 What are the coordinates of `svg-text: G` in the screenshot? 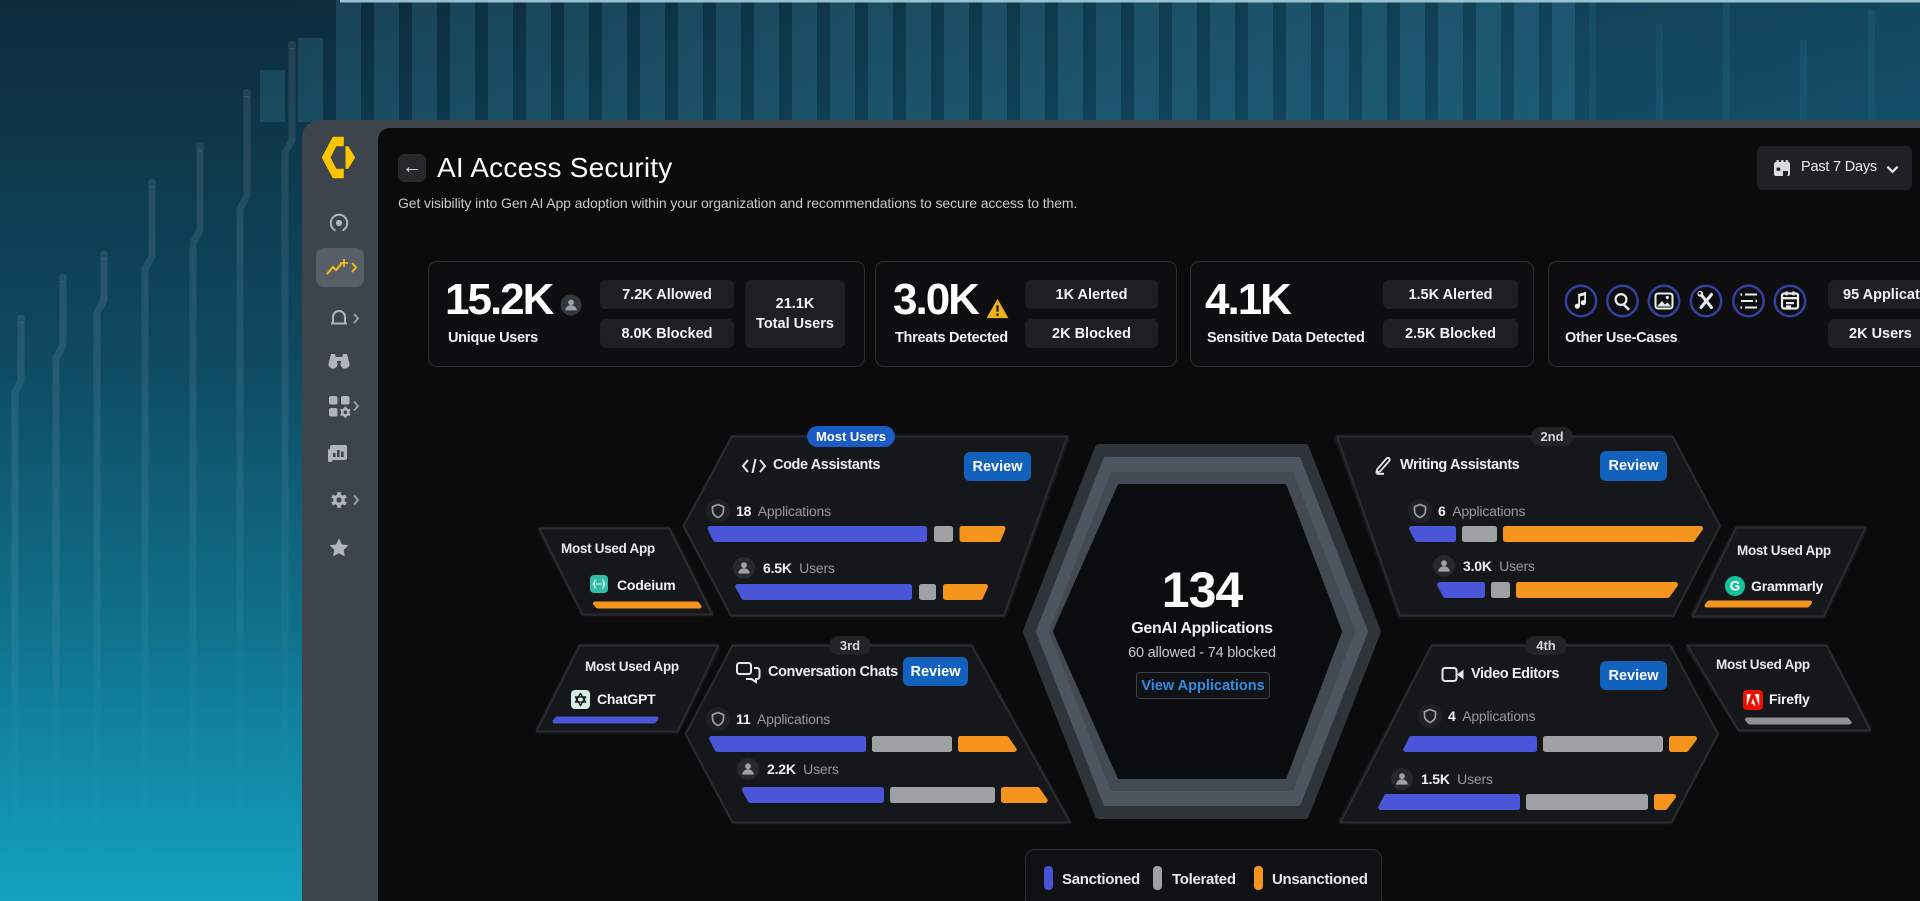 It's located at (1735, 586).